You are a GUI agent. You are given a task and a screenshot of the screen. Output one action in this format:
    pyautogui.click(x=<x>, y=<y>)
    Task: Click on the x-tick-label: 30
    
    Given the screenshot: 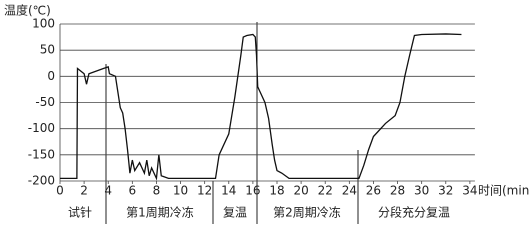 What is the action you would take?
    pyautogui.click(x=421, y=191)
    